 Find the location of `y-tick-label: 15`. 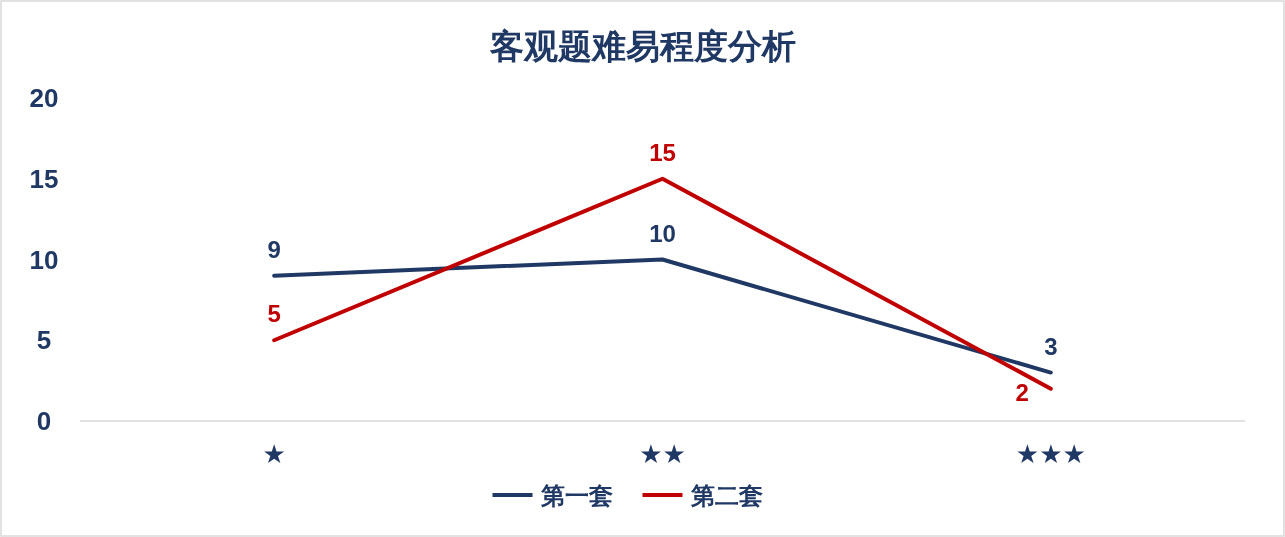

y-tick-label: 15 is located at coordinates (44, 178).